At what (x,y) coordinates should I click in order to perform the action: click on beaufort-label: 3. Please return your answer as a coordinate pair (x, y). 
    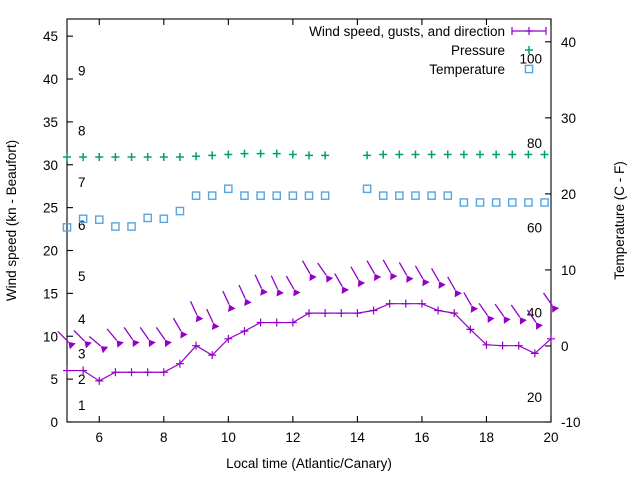
    Looking at the image, I should click on (82, 353).